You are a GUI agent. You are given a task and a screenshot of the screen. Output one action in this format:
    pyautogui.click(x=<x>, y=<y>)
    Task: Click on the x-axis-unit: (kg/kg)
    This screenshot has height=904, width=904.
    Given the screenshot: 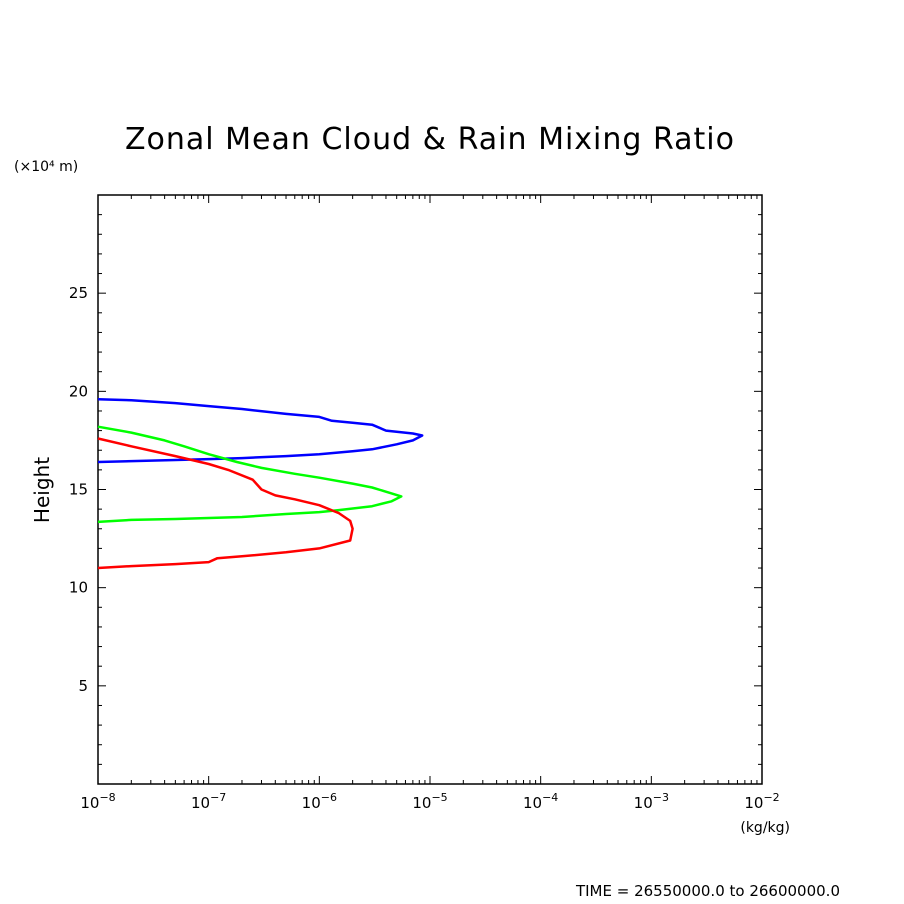 What is the action you would take?
    pyautogui.click(x=765, y=828)
    